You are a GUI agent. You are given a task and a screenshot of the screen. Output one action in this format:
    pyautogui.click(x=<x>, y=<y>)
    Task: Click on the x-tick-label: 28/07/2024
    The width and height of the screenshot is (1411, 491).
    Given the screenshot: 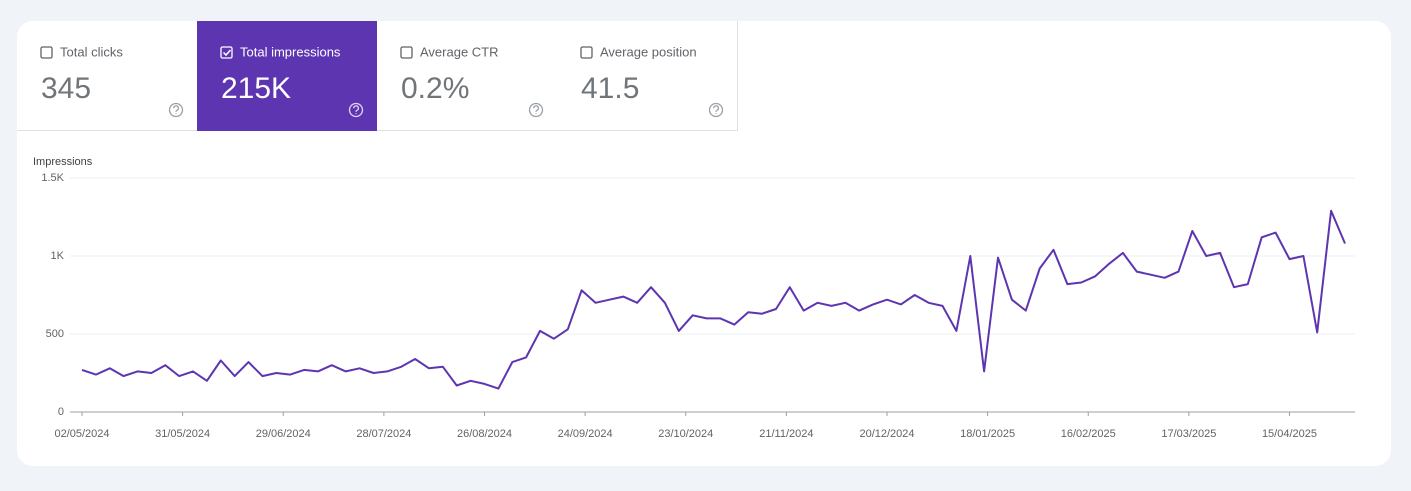 What is the action you would take?
    pyautogui.click(x=383, y=434)
    